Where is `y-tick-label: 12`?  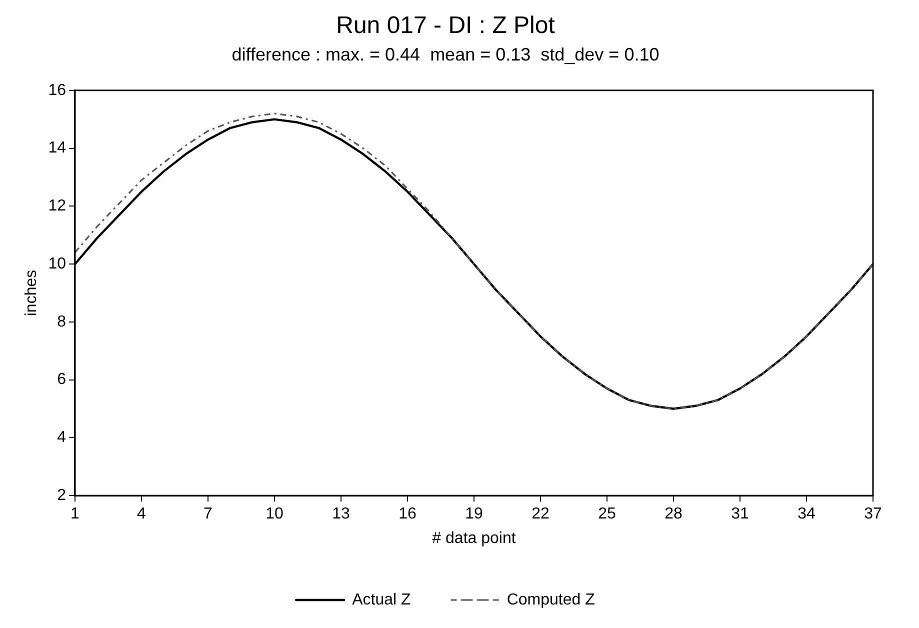
y-tick-label: 12 is located at coordinates (57, 206).